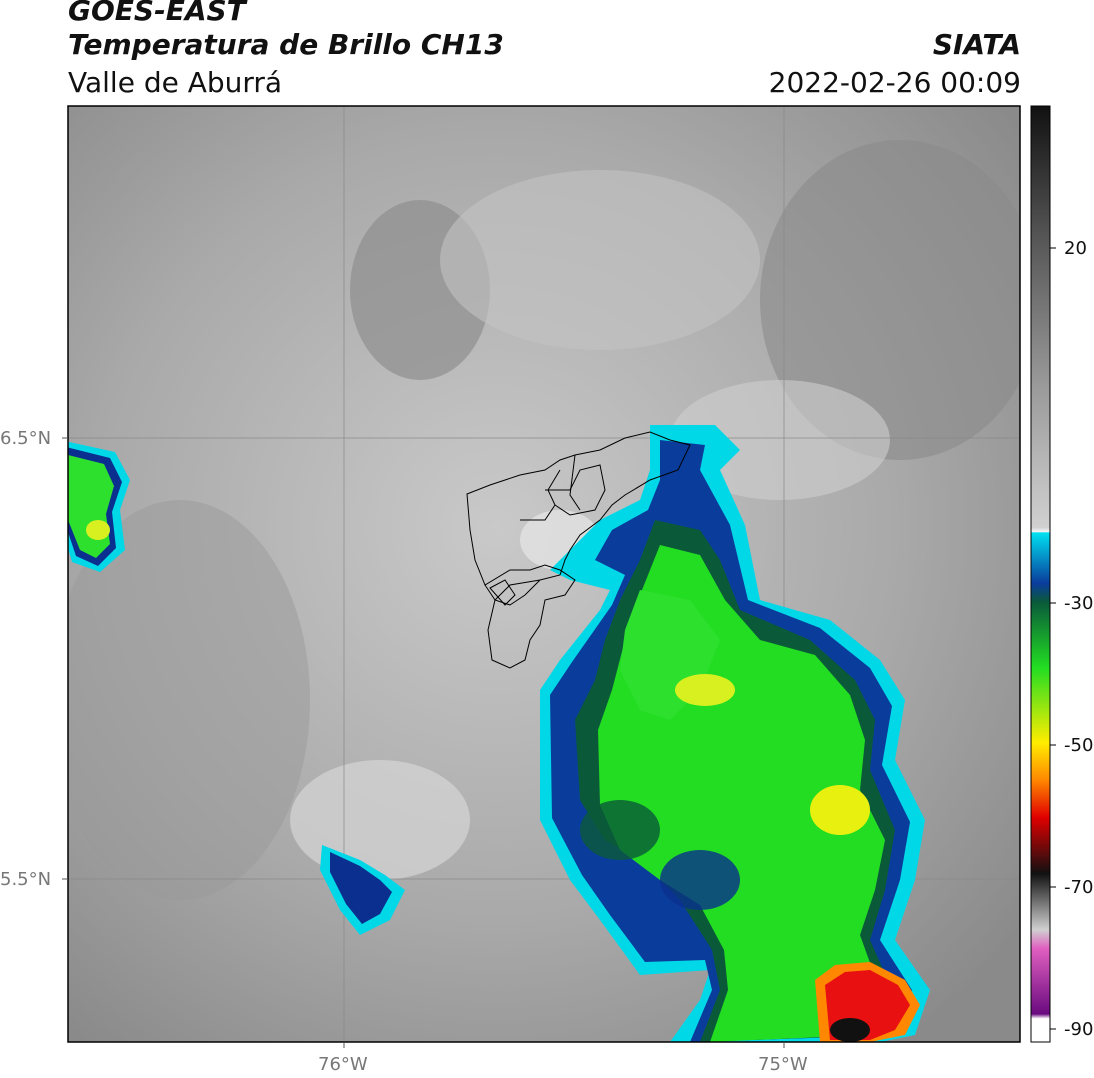 This screenshot has height=1078, width=1094. I want to click on datetime-label: 2022-02-26 00:09, so click(894, 82).